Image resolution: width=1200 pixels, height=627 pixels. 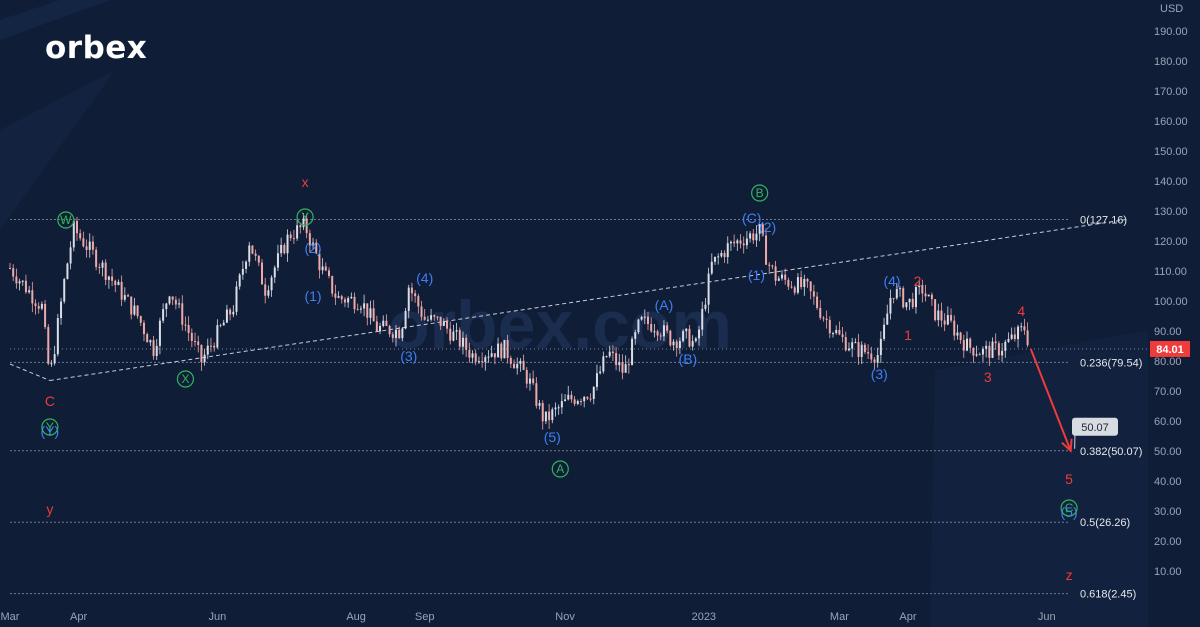 What do you see at coordinates (839, 617) in the screenshot?
I see `x-tick-label: Mar` at bounding box center [839, 617].